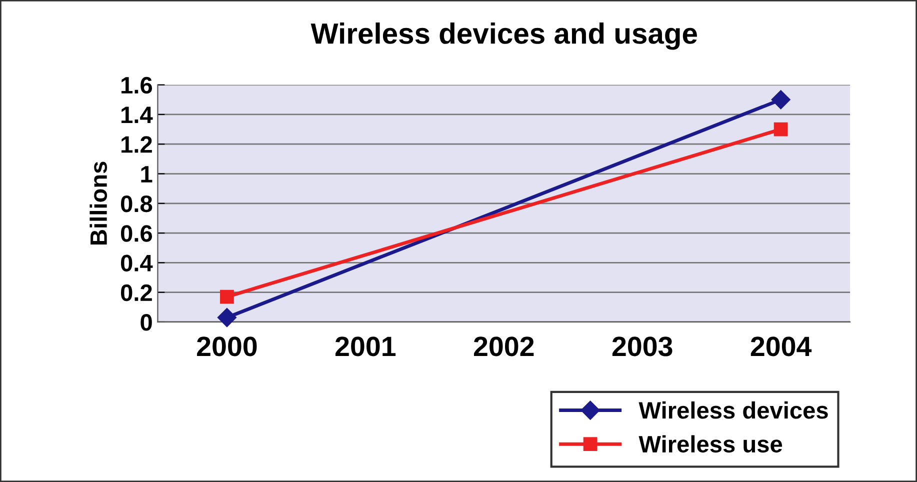  Describe the element at coordinates (99, 203) in the screenshot. I see `y-axis-title: Billions` at that location.